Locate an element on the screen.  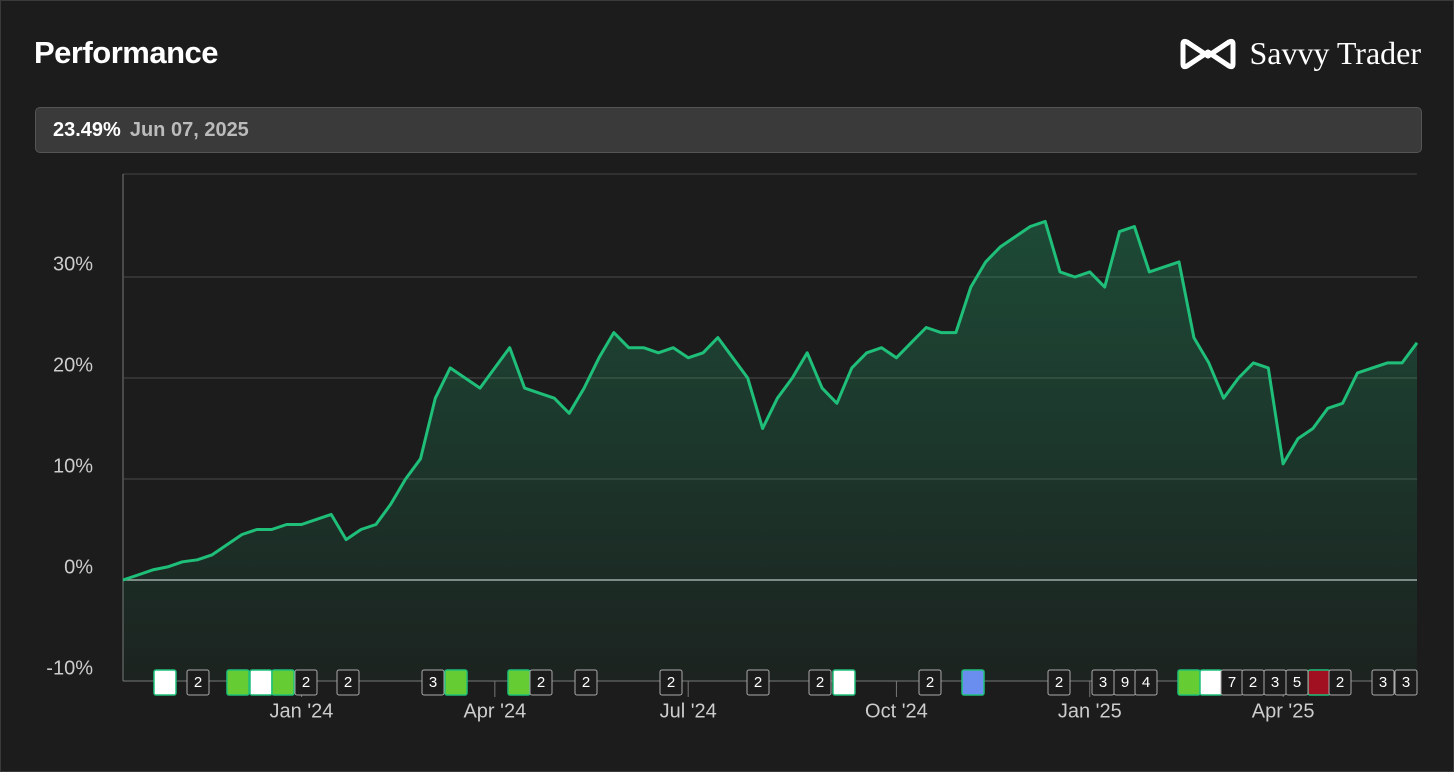
x-tick-label: Jul '24 is located at coordinates (688, 711).